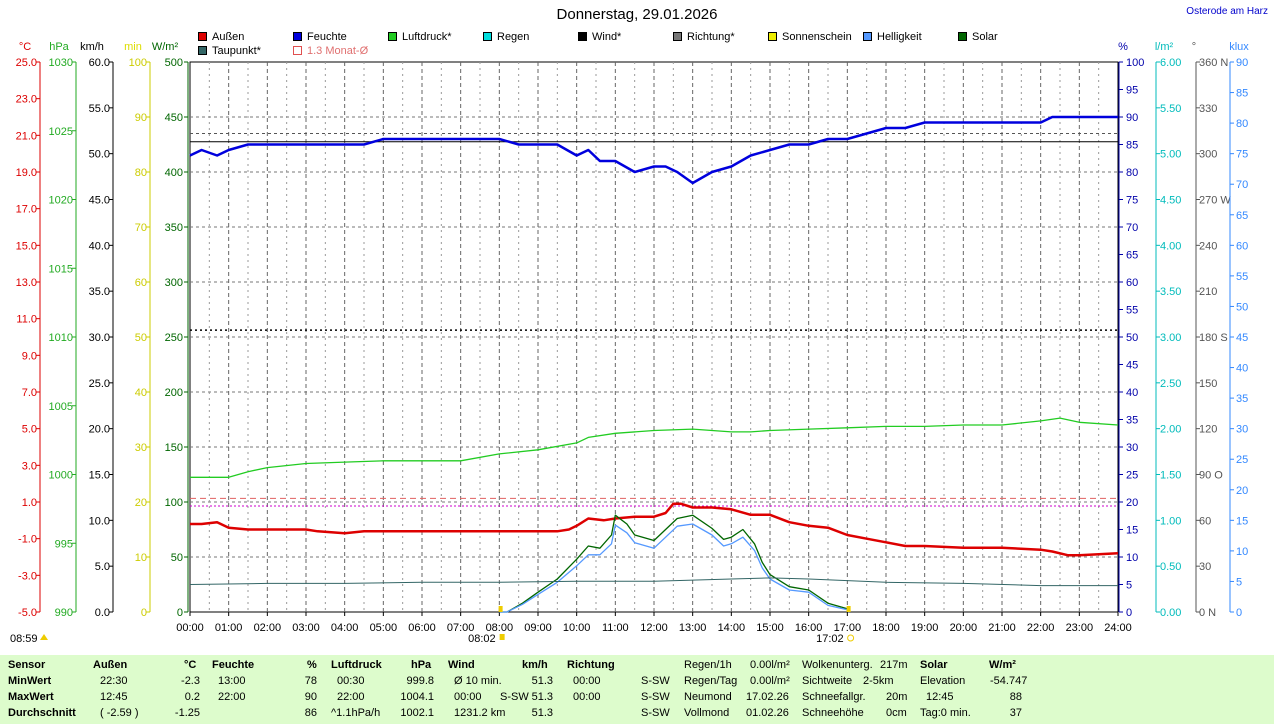 The width and height of the screenshot is (1274, 724). What do you see at coordinates (1132, 421) in the screenshot?
I see `humidity-axis-tick-label: 35` at bounding box center [1132, 421].